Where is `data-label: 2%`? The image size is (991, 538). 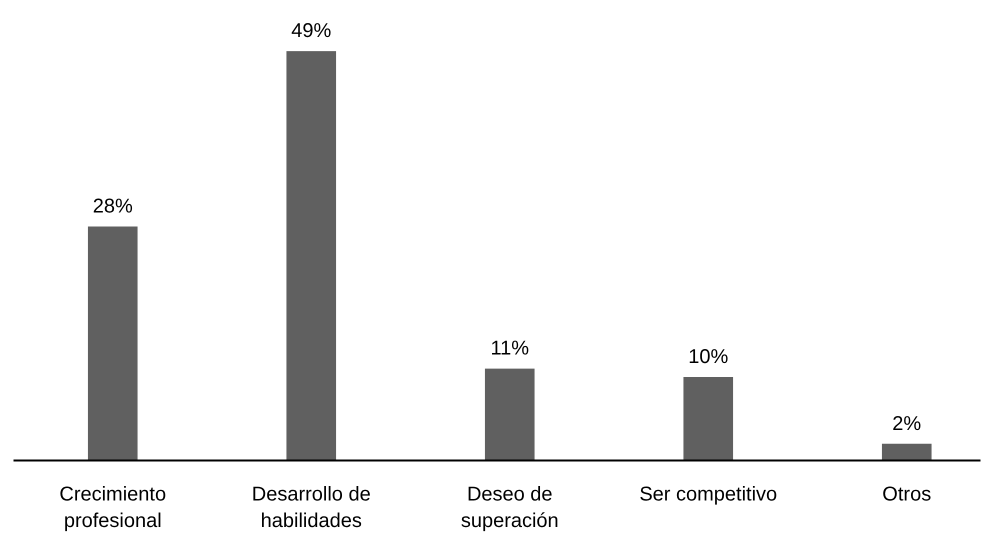
data-label: 2% is located at coordinates (907, 423).